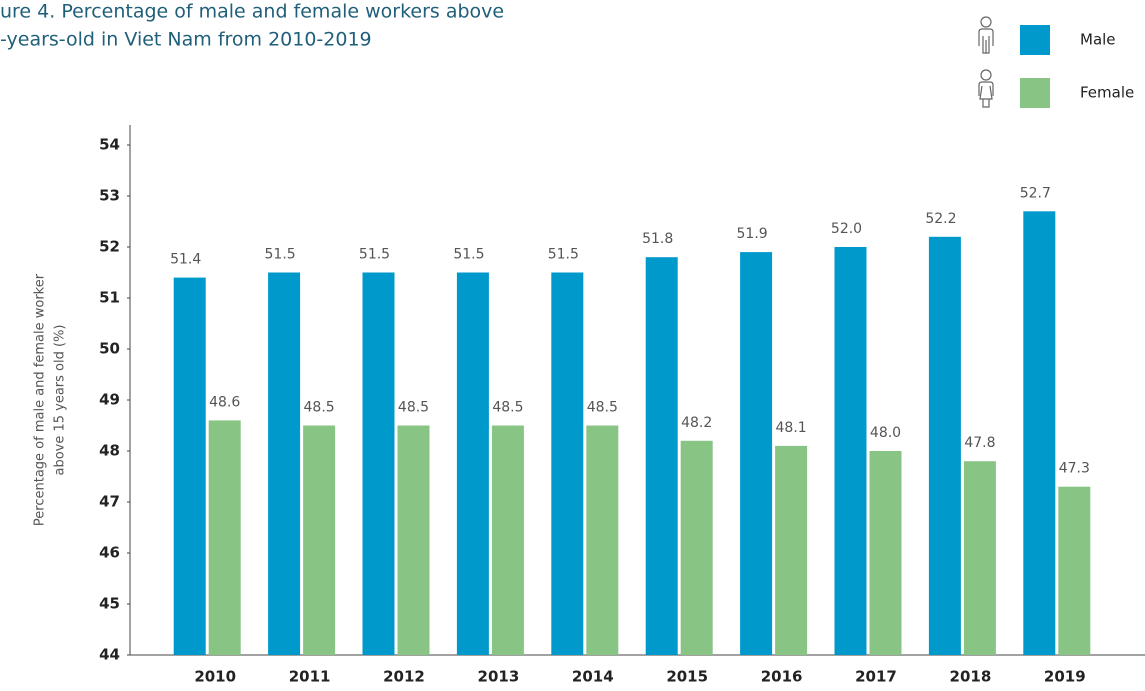  Describe the element at coordinates (404, 677) in the screenshot. I see `x-tick-label: 2012` at that location.